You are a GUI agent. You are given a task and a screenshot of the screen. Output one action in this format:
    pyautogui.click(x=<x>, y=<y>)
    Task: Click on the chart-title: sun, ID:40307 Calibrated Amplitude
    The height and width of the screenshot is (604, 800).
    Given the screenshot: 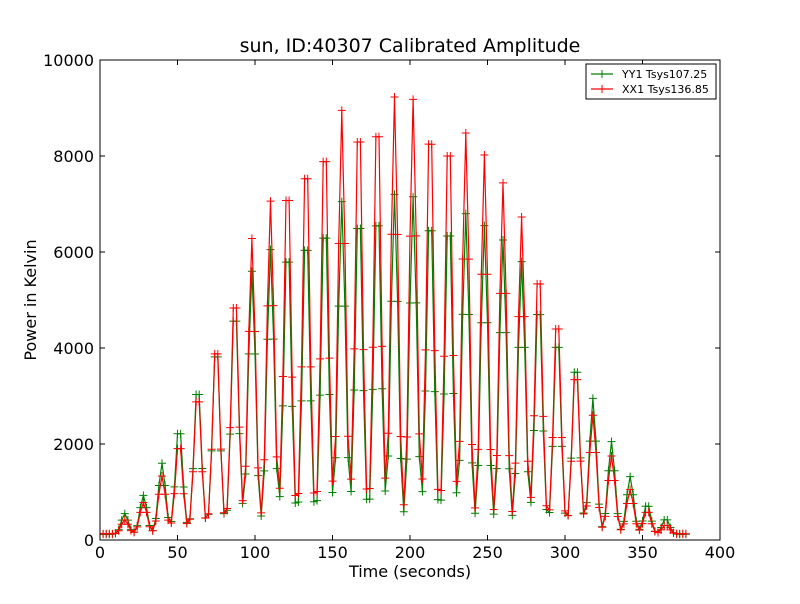 What is the action you would take?
    pyautogui.click(x=410, y=46)
    